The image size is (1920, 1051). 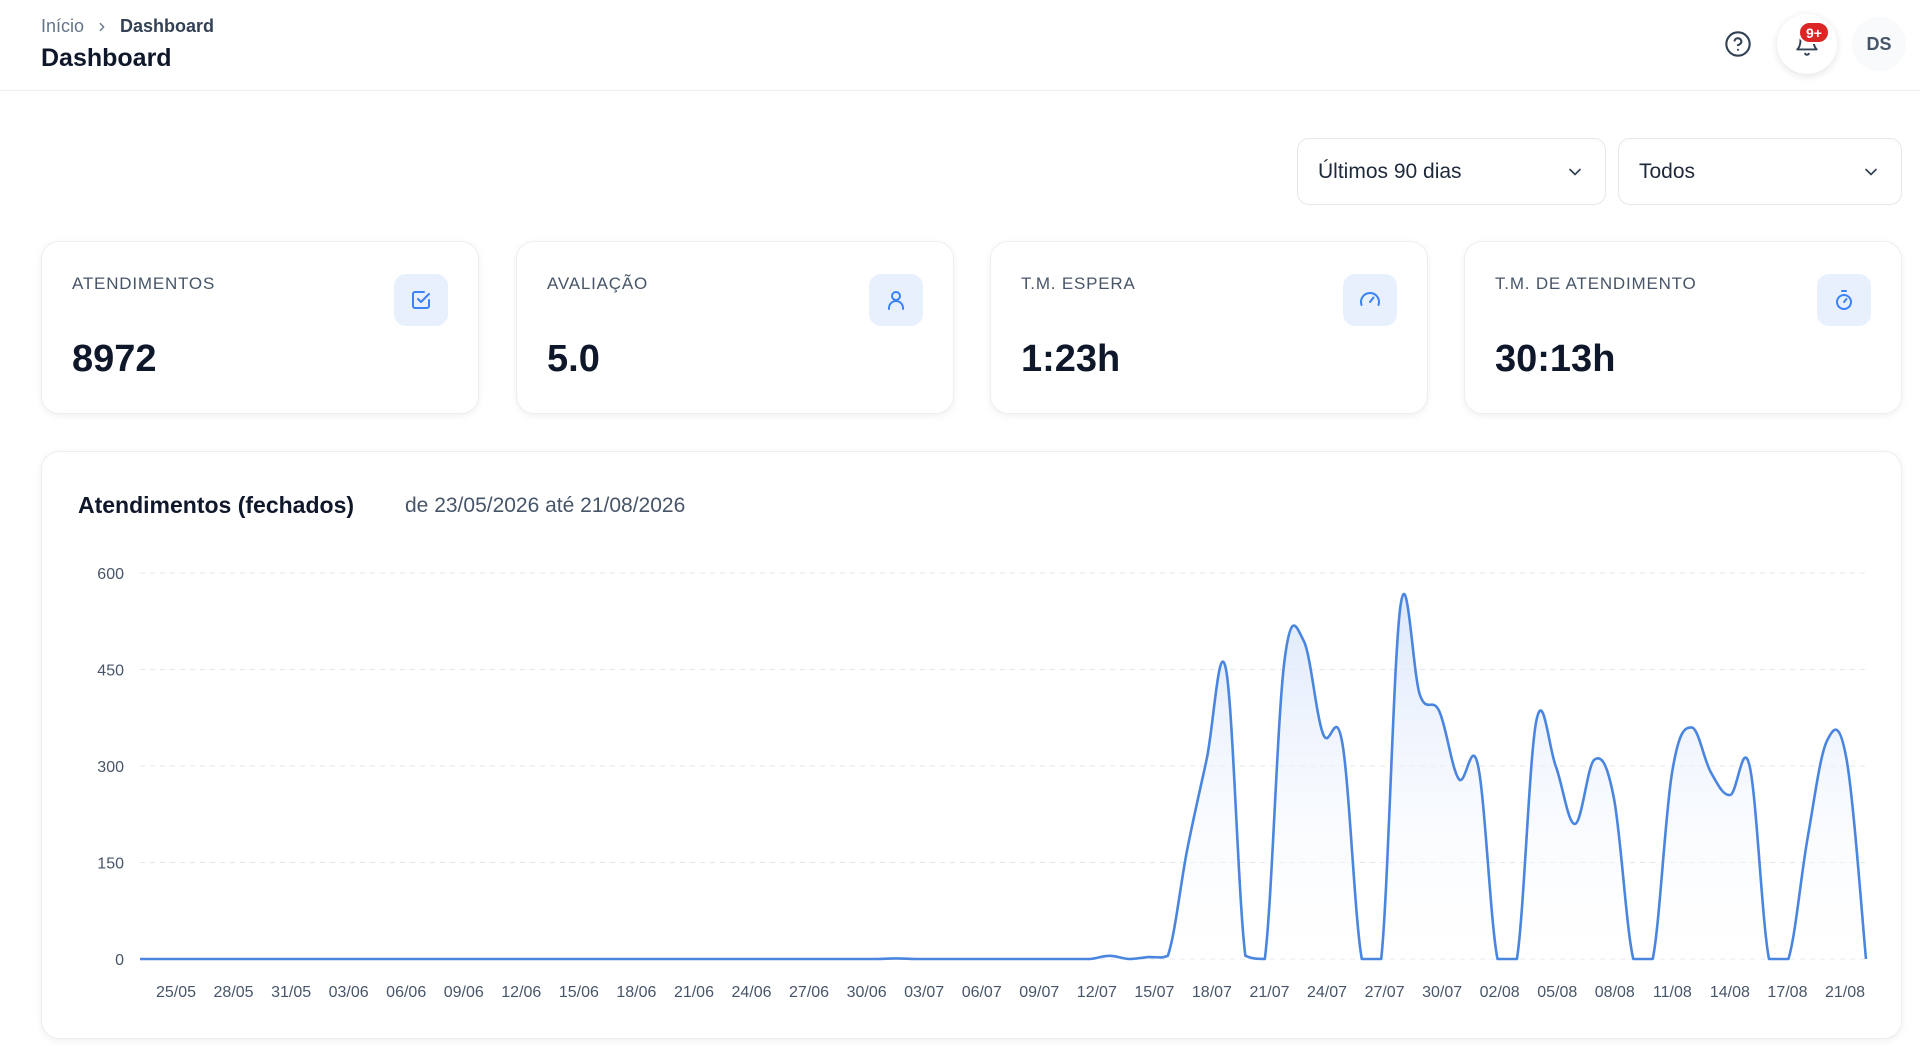 I want to click on kpi-value: 5.0, so click(x=573, y=359).